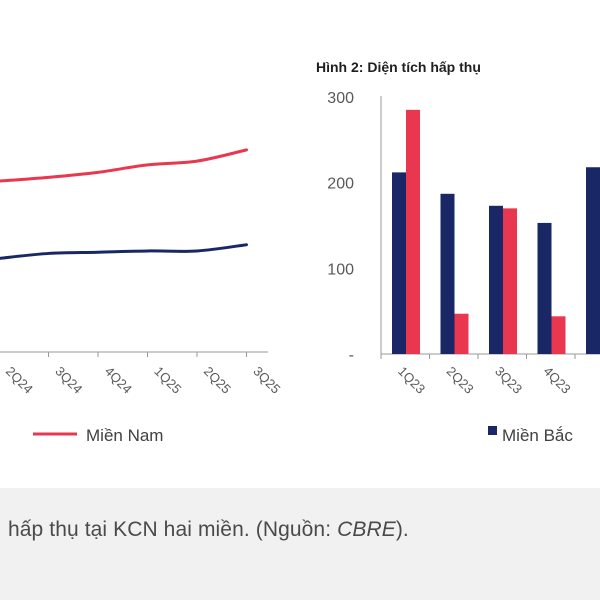 The width and height of the screenshot is (600, 600). What do you see at coordinates (217, 380) in the screenshot?
I see `line-tick-label-2q25: 2Q25` at bounding box center [217, 380].